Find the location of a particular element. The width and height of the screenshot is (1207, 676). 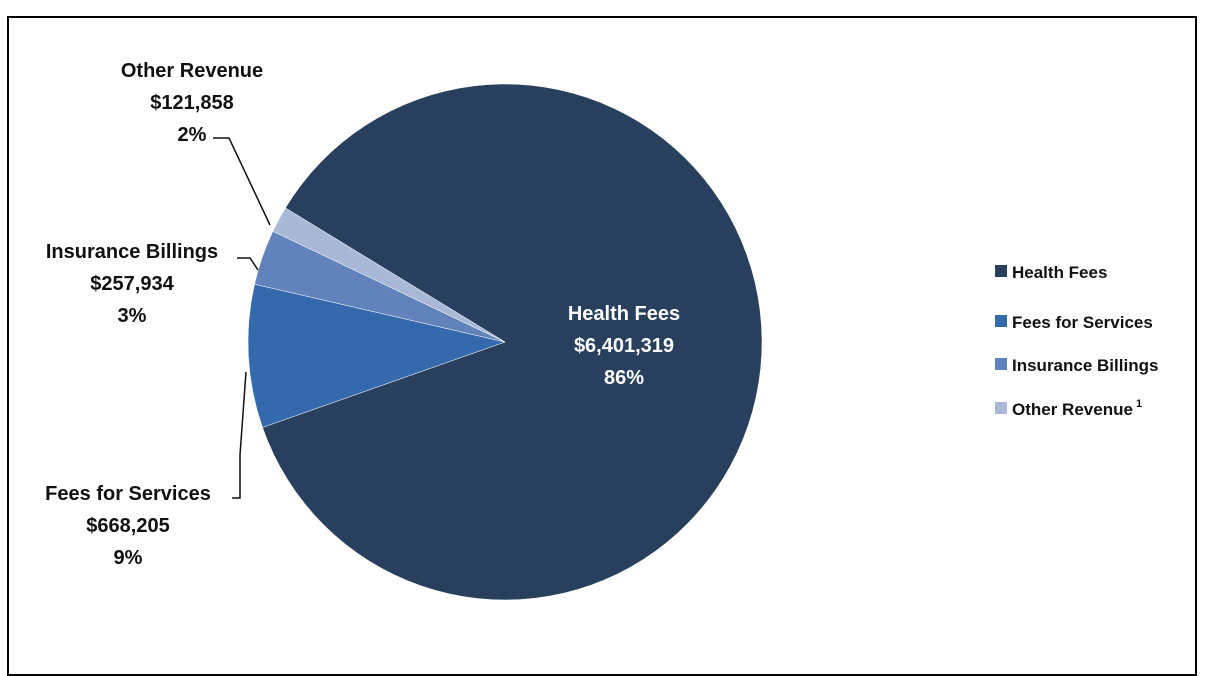

slice-label-health-fees-value: $6,401,319 is located at coordinates (624, 346).